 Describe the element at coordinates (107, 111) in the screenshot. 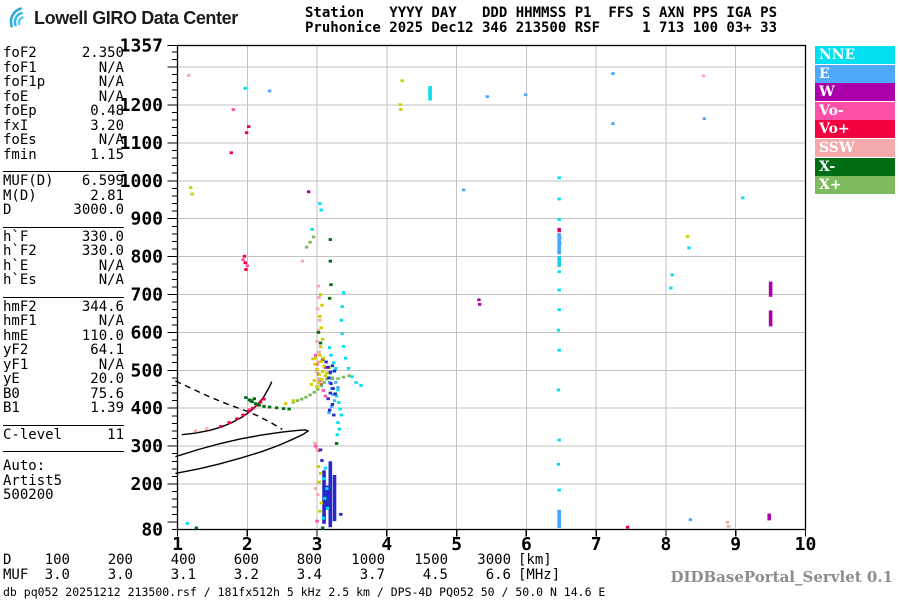

I see `parameter-value: 0.48` at that location.